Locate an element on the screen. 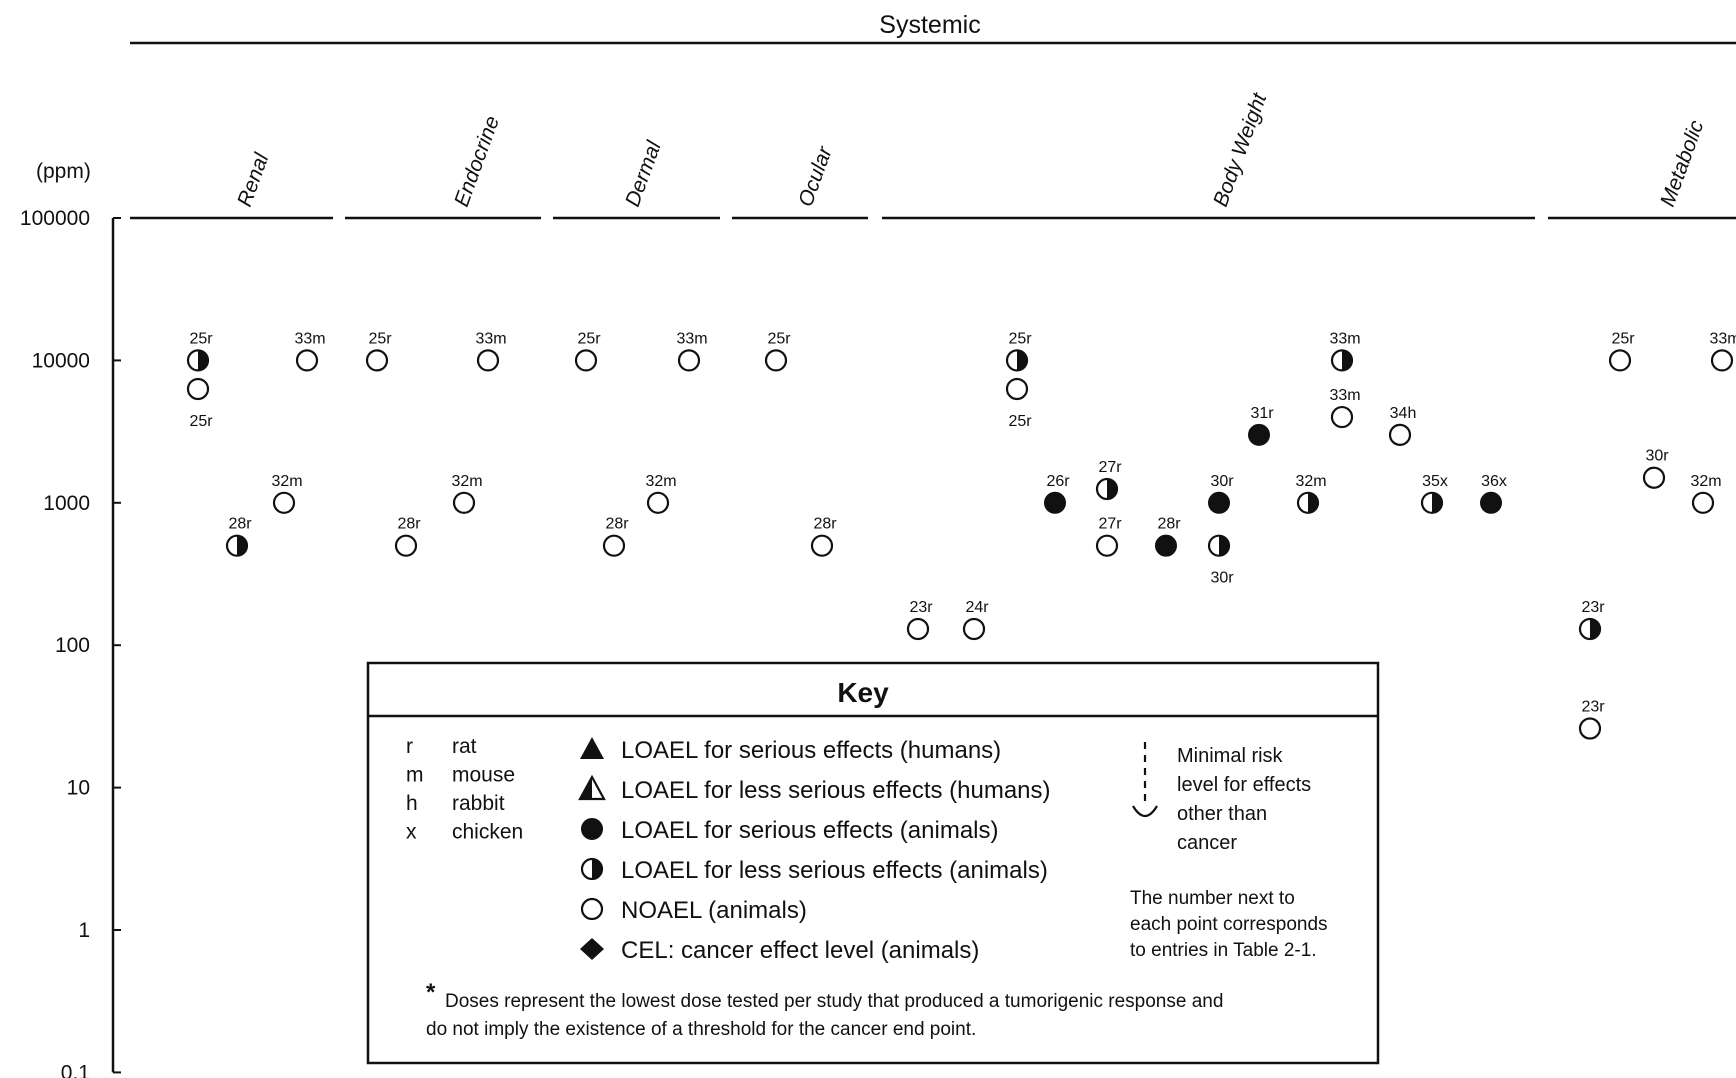 This screenshot has width=1736, height=1078. y-axis-unit: (ppm) is located at coordinates (63, 171).